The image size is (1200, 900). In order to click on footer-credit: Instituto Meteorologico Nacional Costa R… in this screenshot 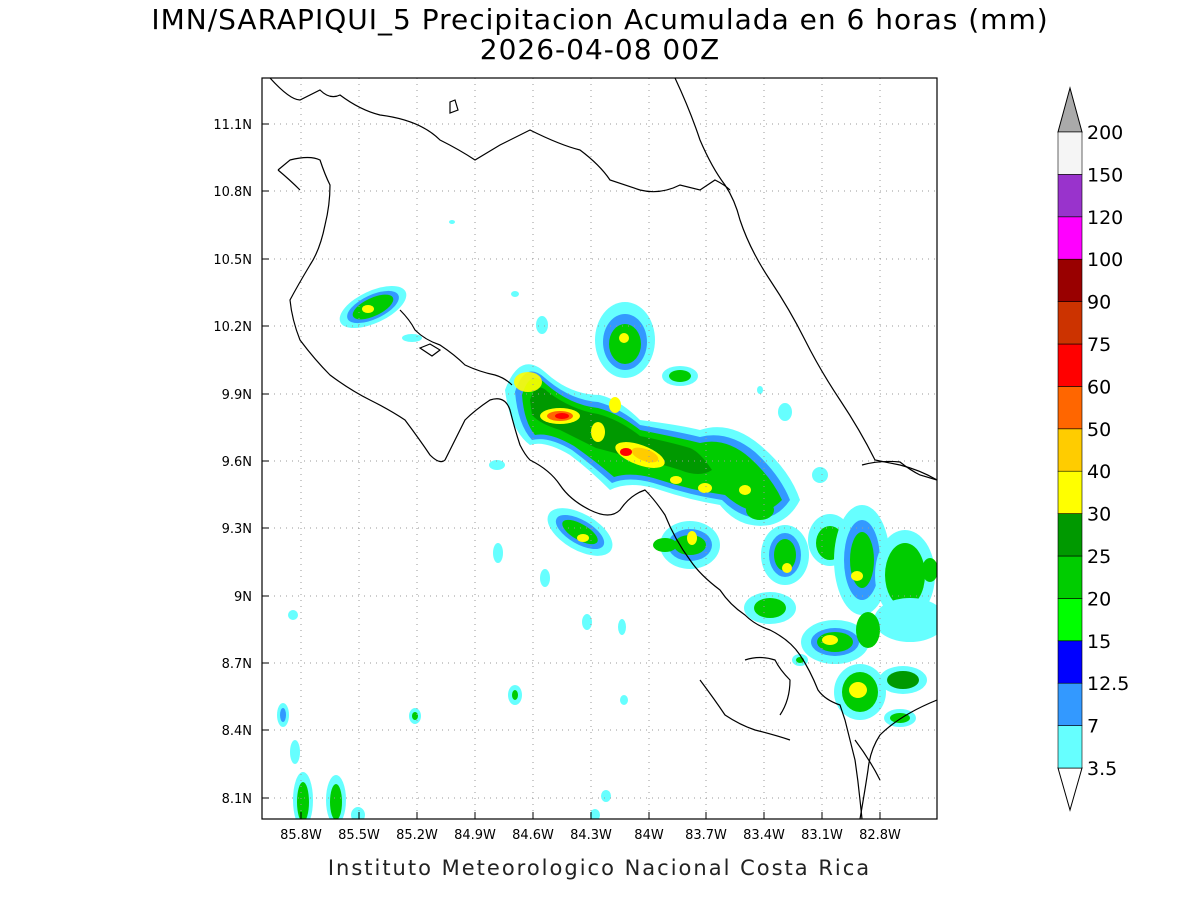, I will do `click(599, 868)`.